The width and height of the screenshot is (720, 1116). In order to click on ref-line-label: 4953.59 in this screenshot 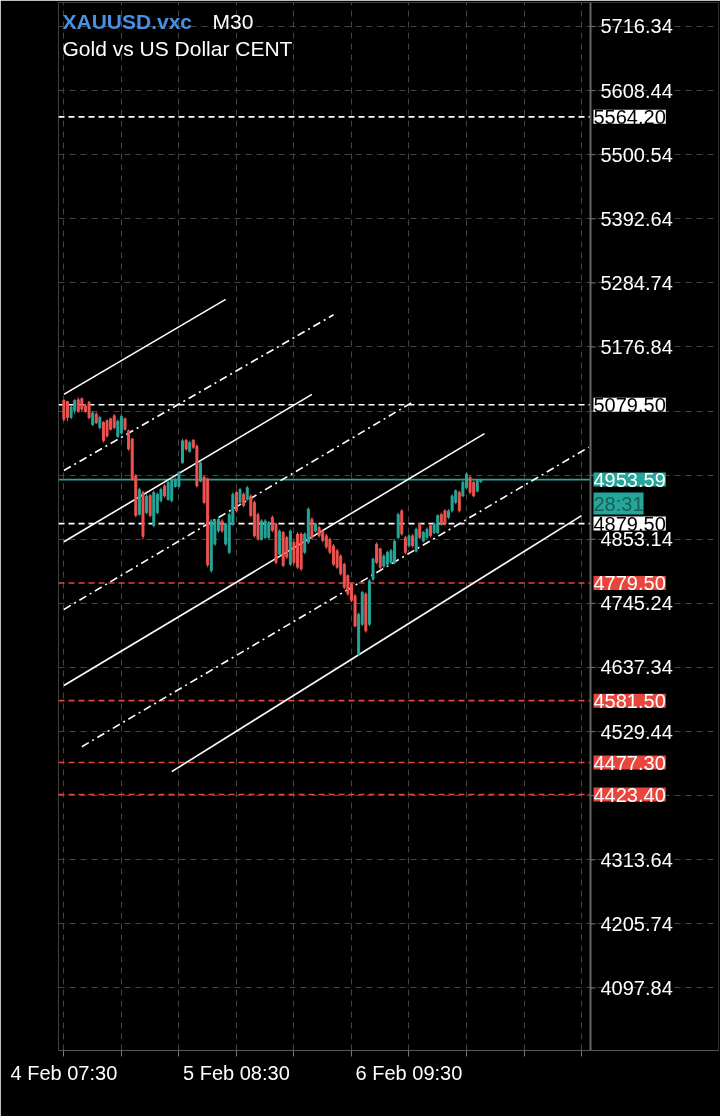, I will do `click(629, 479)`.